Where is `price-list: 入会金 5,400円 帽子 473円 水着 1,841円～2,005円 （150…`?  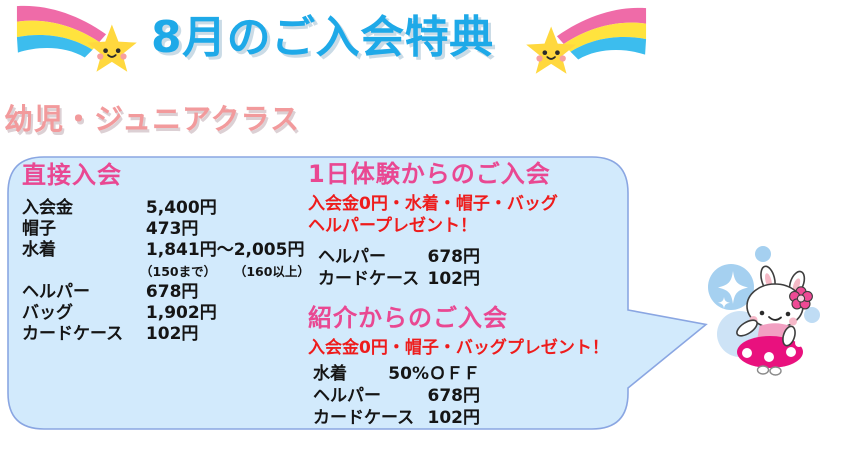 price-list: 入会金 5,400円 帽子 473円 水着 1,841円～2,005円 （150… is located at coordinates (167, 271).